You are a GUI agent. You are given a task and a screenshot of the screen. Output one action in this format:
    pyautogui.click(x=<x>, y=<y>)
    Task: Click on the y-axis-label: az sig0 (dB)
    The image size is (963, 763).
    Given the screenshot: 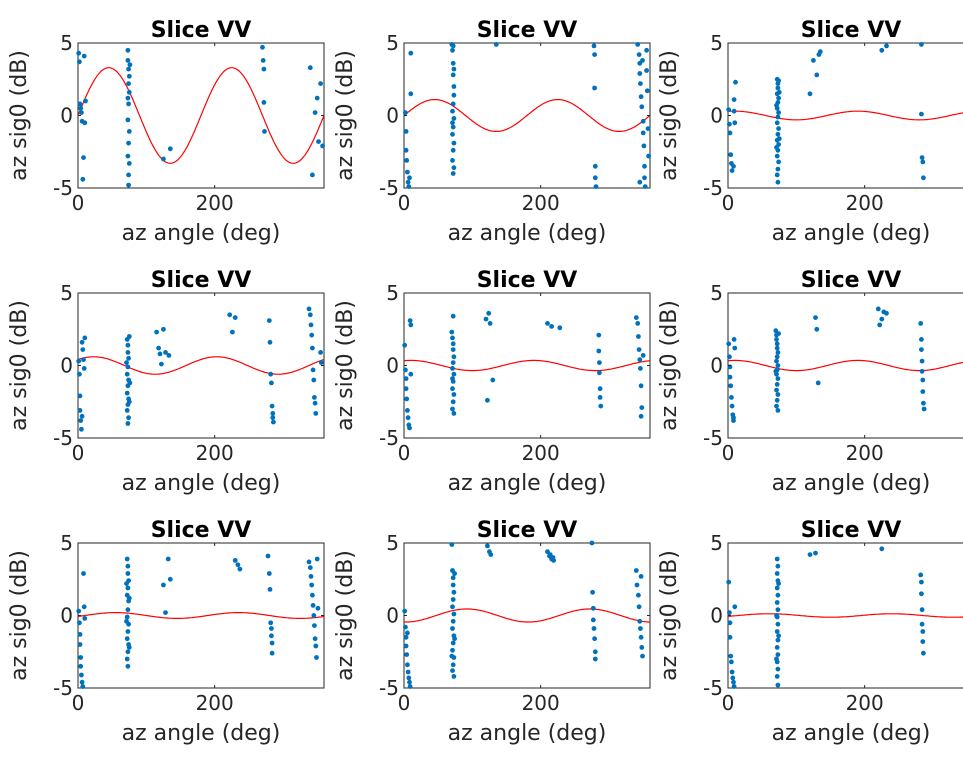 What is the action you would take?
    pyautogui.click(x=669, y=615)
    